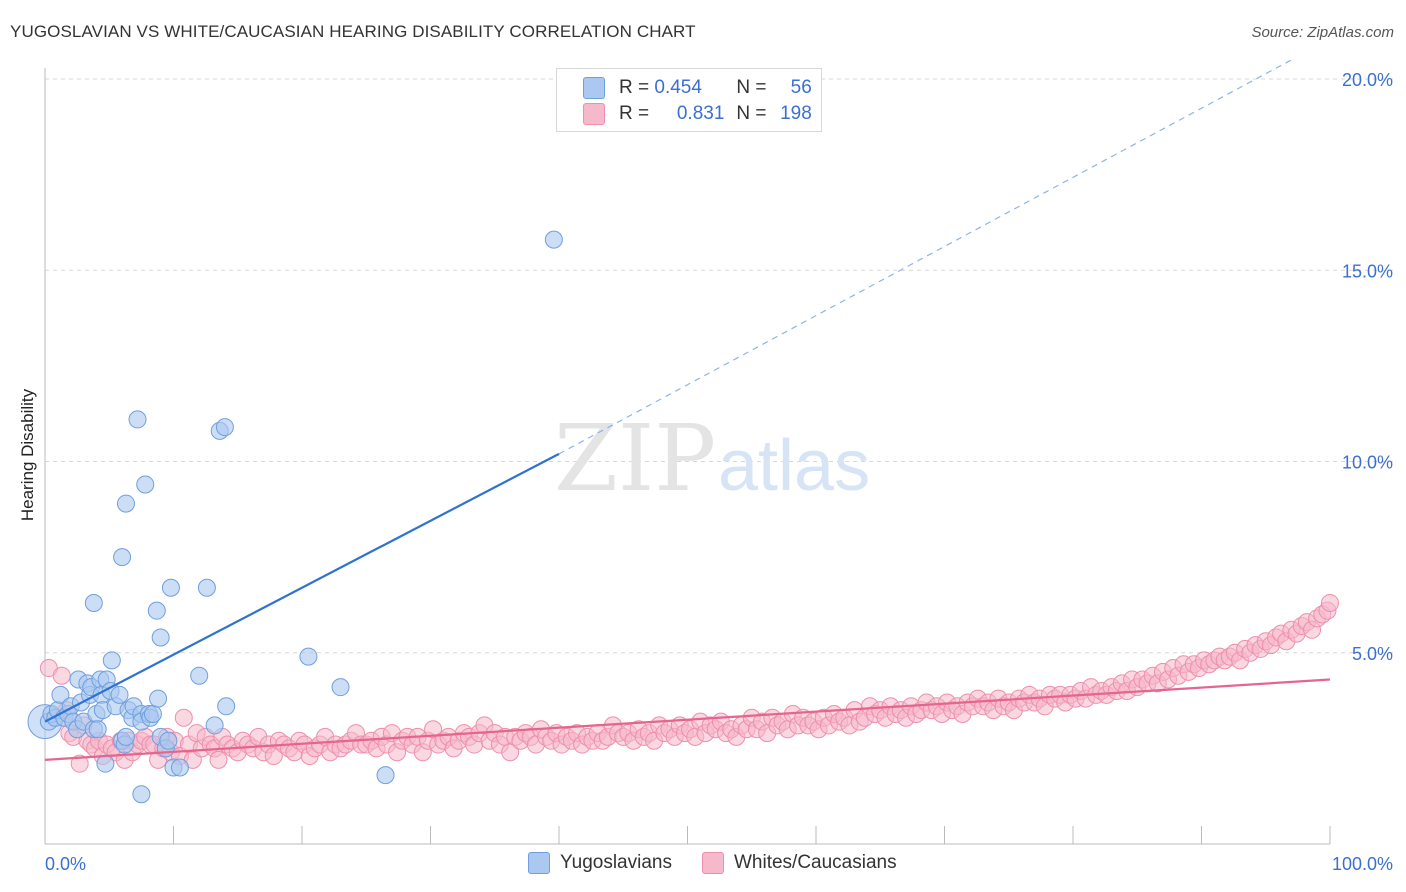 This screenshot has width=1406, height=892. What do you see at coordinates (1367, 271) in the screenshot?
I see `y-tick-label: 15.0%` at bounding box center [1367, 271].